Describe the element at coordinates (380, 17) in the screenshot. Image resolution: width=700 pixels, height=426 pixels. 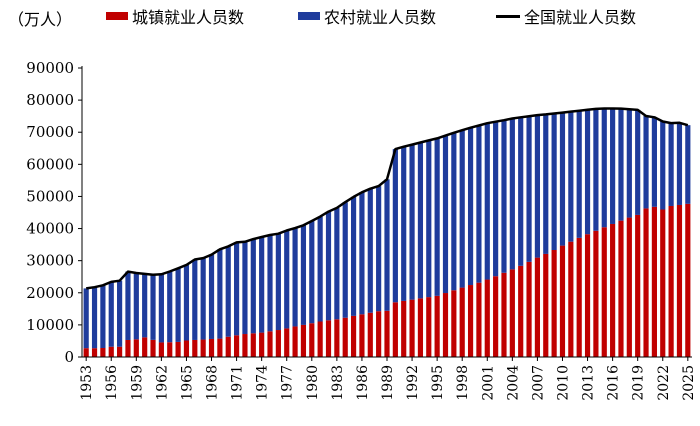
I see `legend-label-rural: 农村就业人员数` at that location.